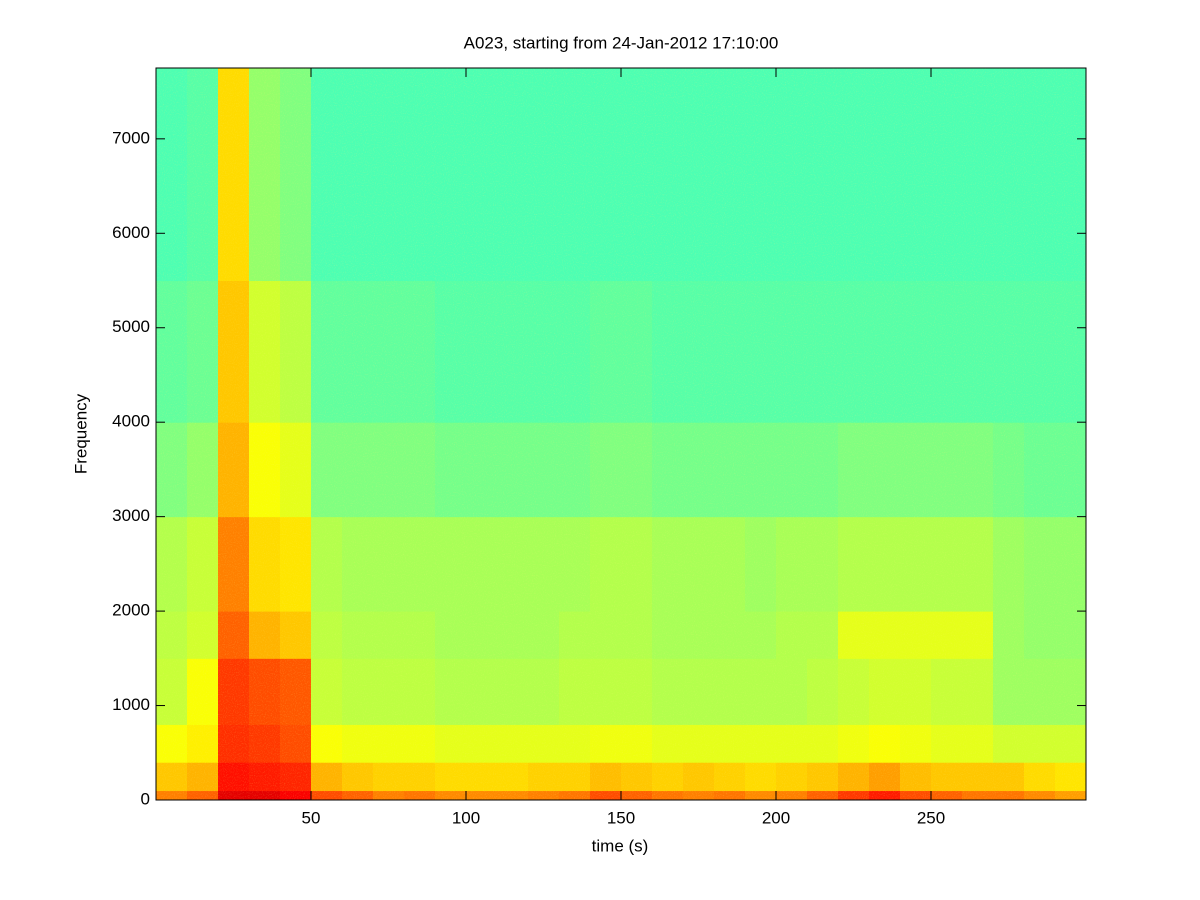 The width and height of the screenshot is (1200, 900). I want to click on x-tick-label: 150, so click(621, 817).